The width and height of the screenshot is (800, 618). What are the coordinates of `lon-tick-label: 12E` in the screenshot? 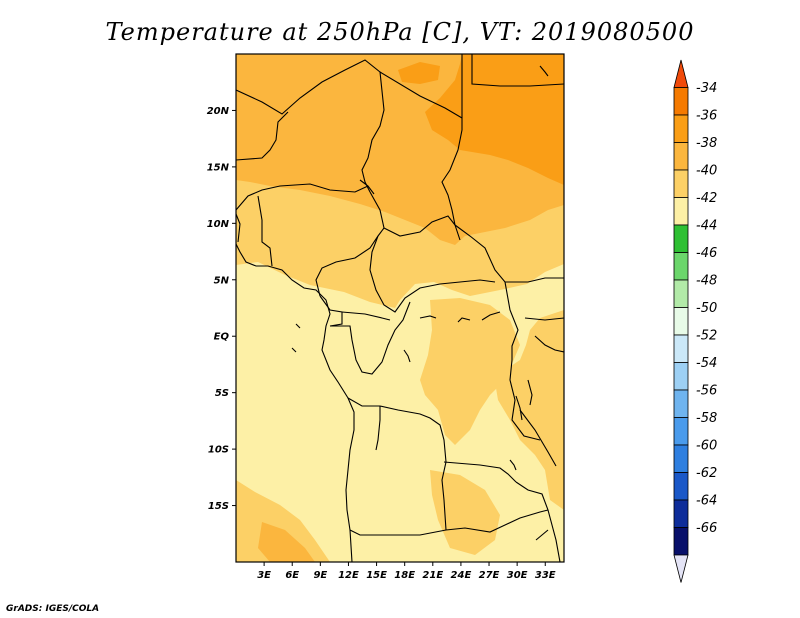 It's located at (348, 575).